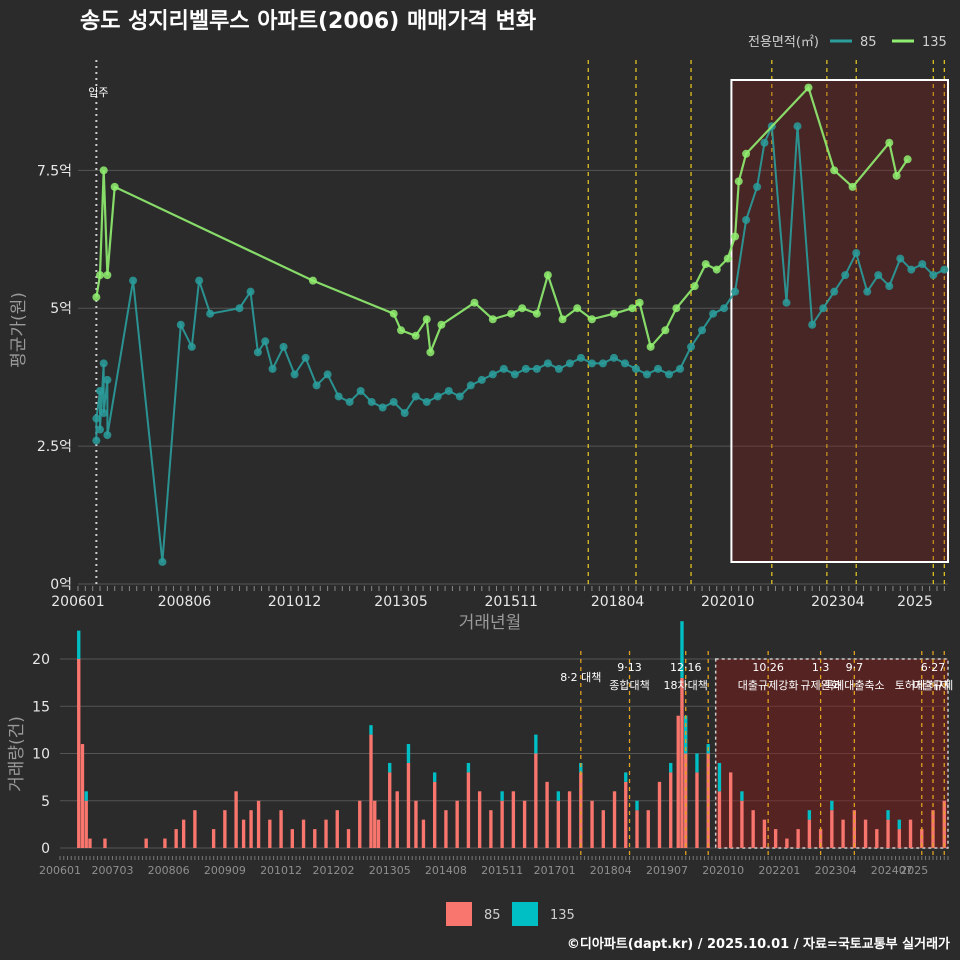 The width and height of the screenshot is (960, 960). Describe the element at coordinates (768, 685) in the screenshot. I see `volume-policy-label: 대출규제강화` at that location.